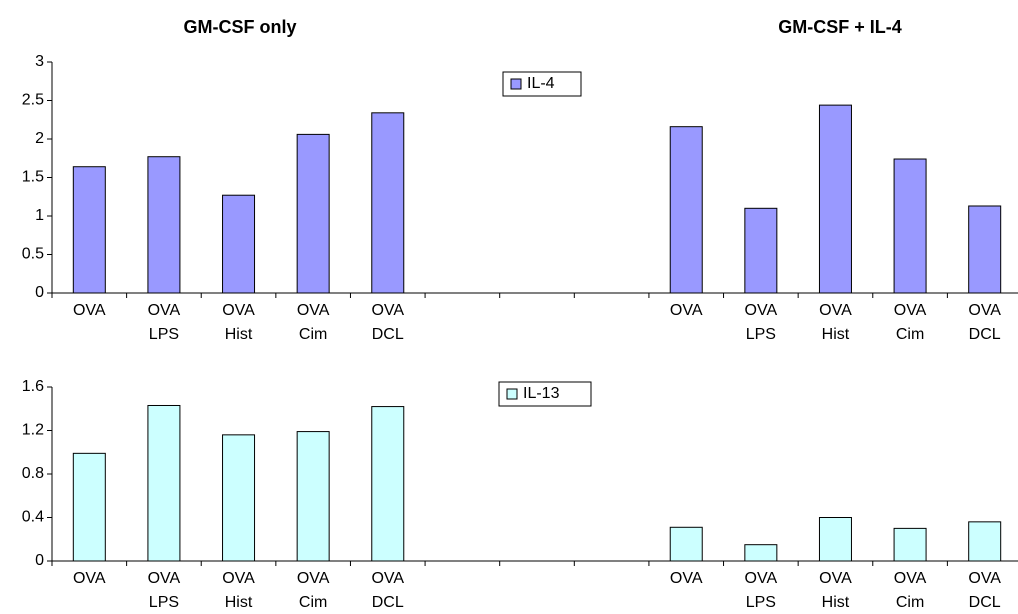  I want to click on y-tick-label: 0.8, so click(33, 473).